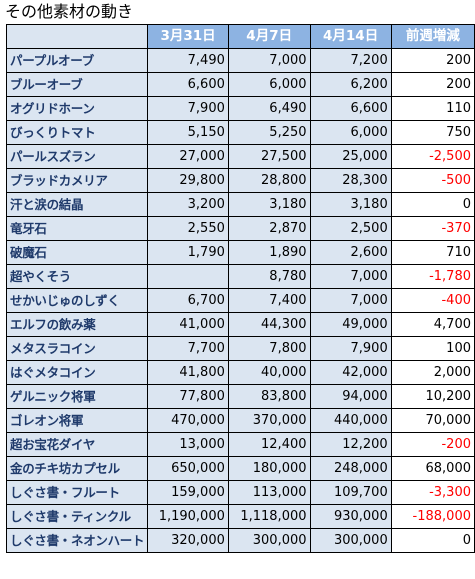 This screenshot has height=579, width=475. What do you see at coordinates (269, 132) in the screenshot?
I see `price-apr7-cell: 5,250` at bounding box center [269, 132].